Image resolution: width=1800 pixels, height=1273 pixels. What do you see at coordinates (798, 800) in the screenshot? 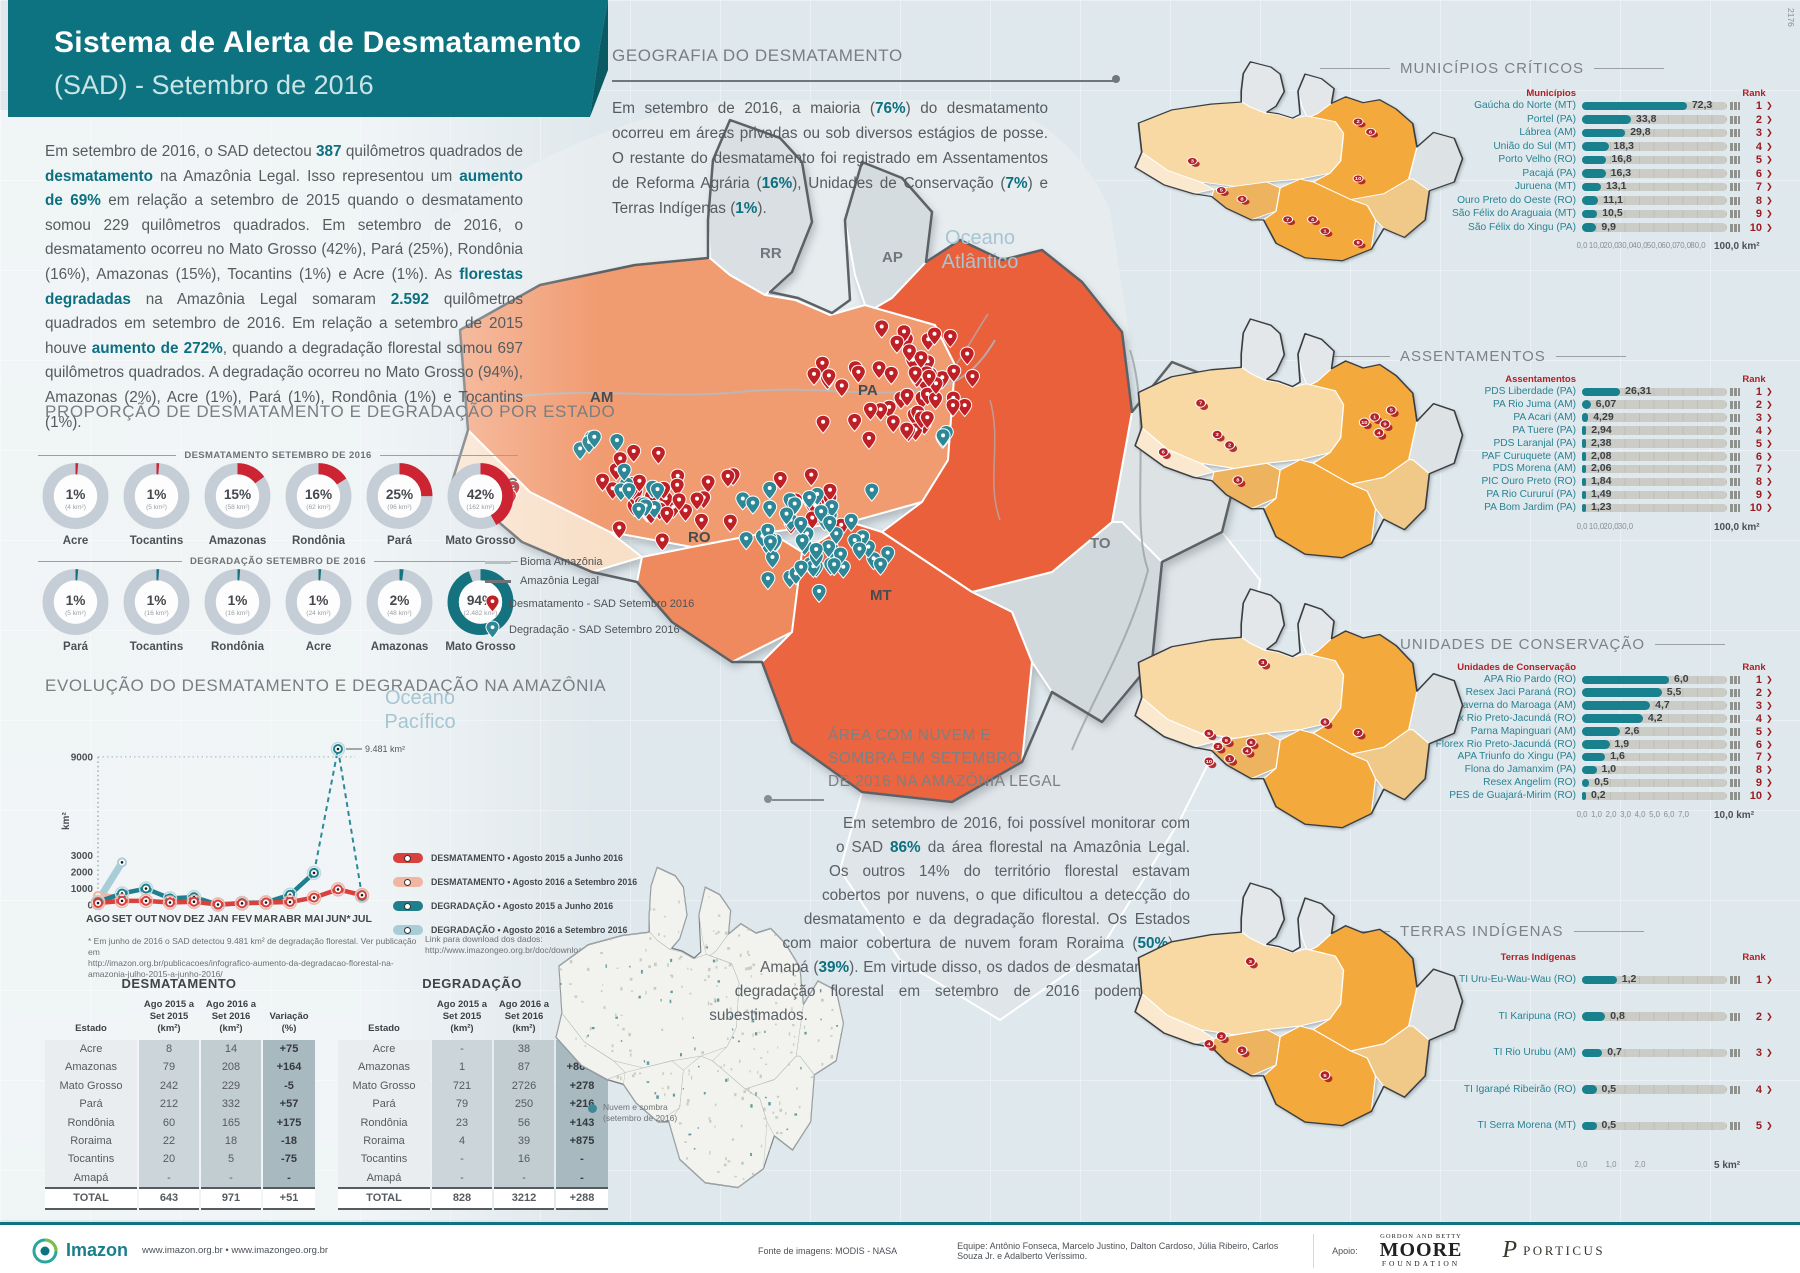
I see `nuvem-connector-line` at bounding box center [798, 800].